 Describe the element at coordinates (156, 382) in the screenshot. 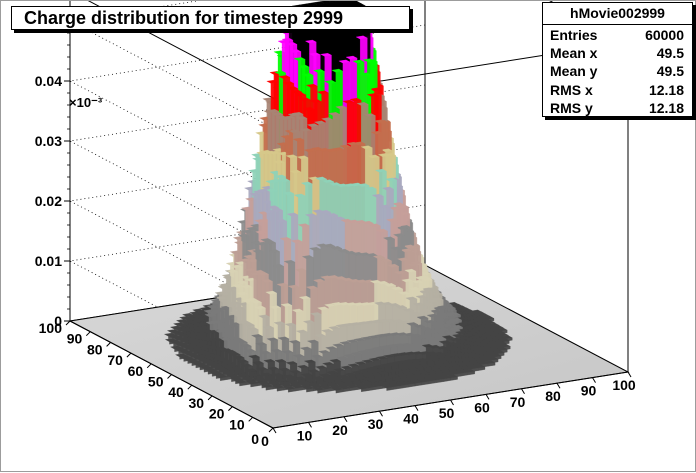

I see `y-tick-label: 50` at that location.